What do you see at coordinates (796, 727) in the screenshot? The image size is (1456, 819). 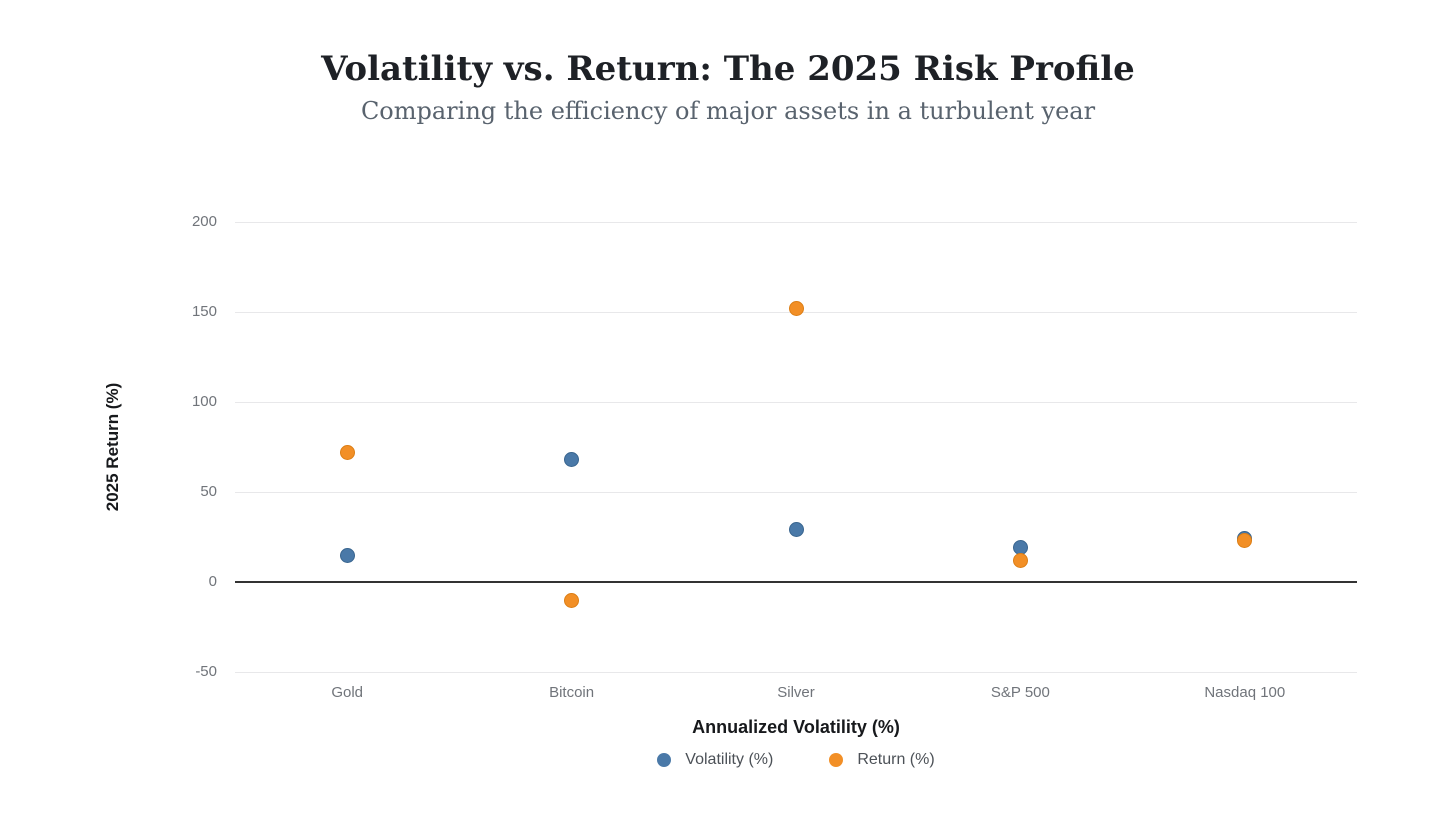 I see `x-axis-title: Annualized Volatility (%)` at bounding box center [796, 727].